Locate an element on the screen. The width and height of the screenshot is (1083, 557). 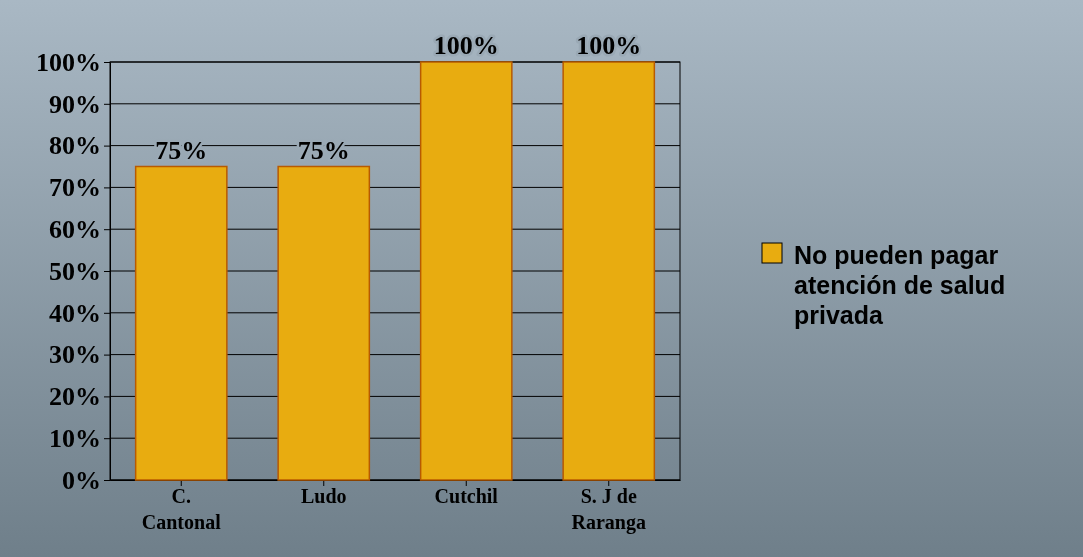
y-tick-label: 20% is located at coordinates (75, 397).